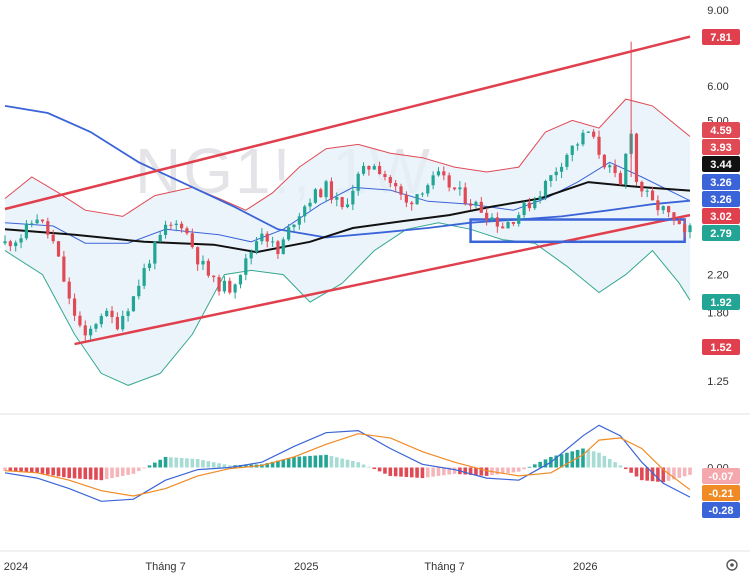 The width and height of the screenshot is (750, 582). Describe the element at coordinates (721, 493) in the screenshot. I see `macd-value-badge-bg` at that location.